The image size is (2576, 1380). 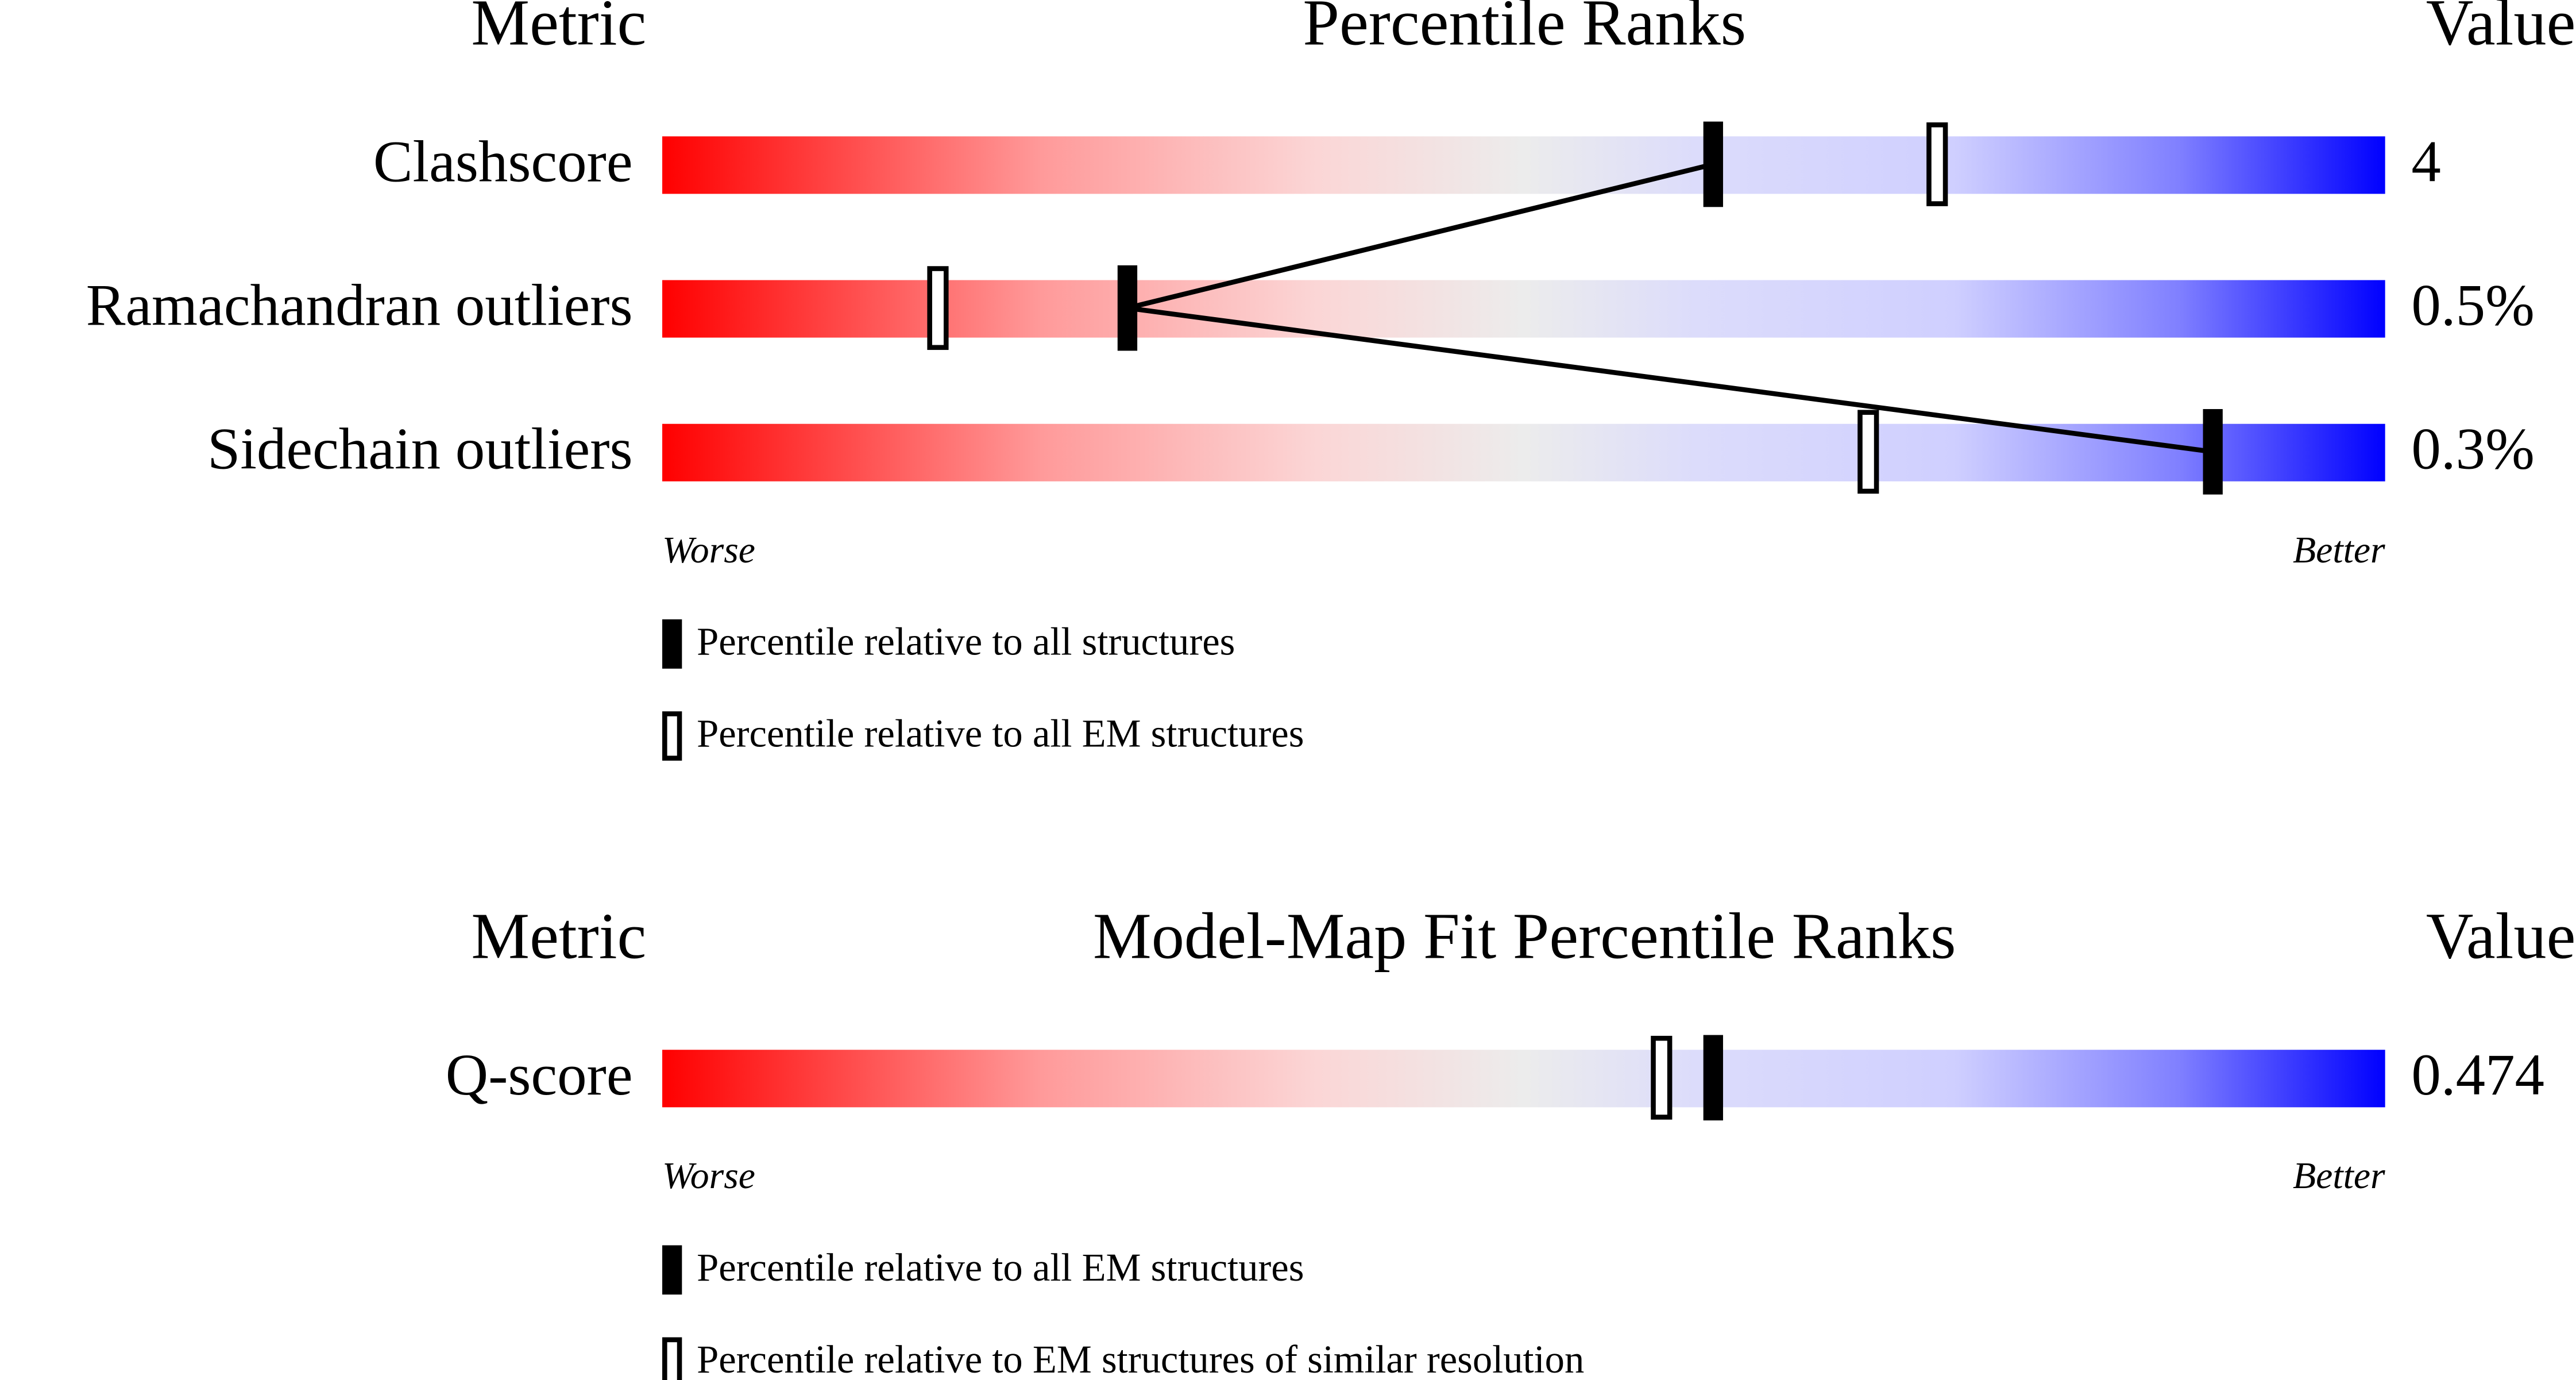 I want to click on chart-title: Model-Map Fit Percentile Ranks, so click(x=1524, y=936).